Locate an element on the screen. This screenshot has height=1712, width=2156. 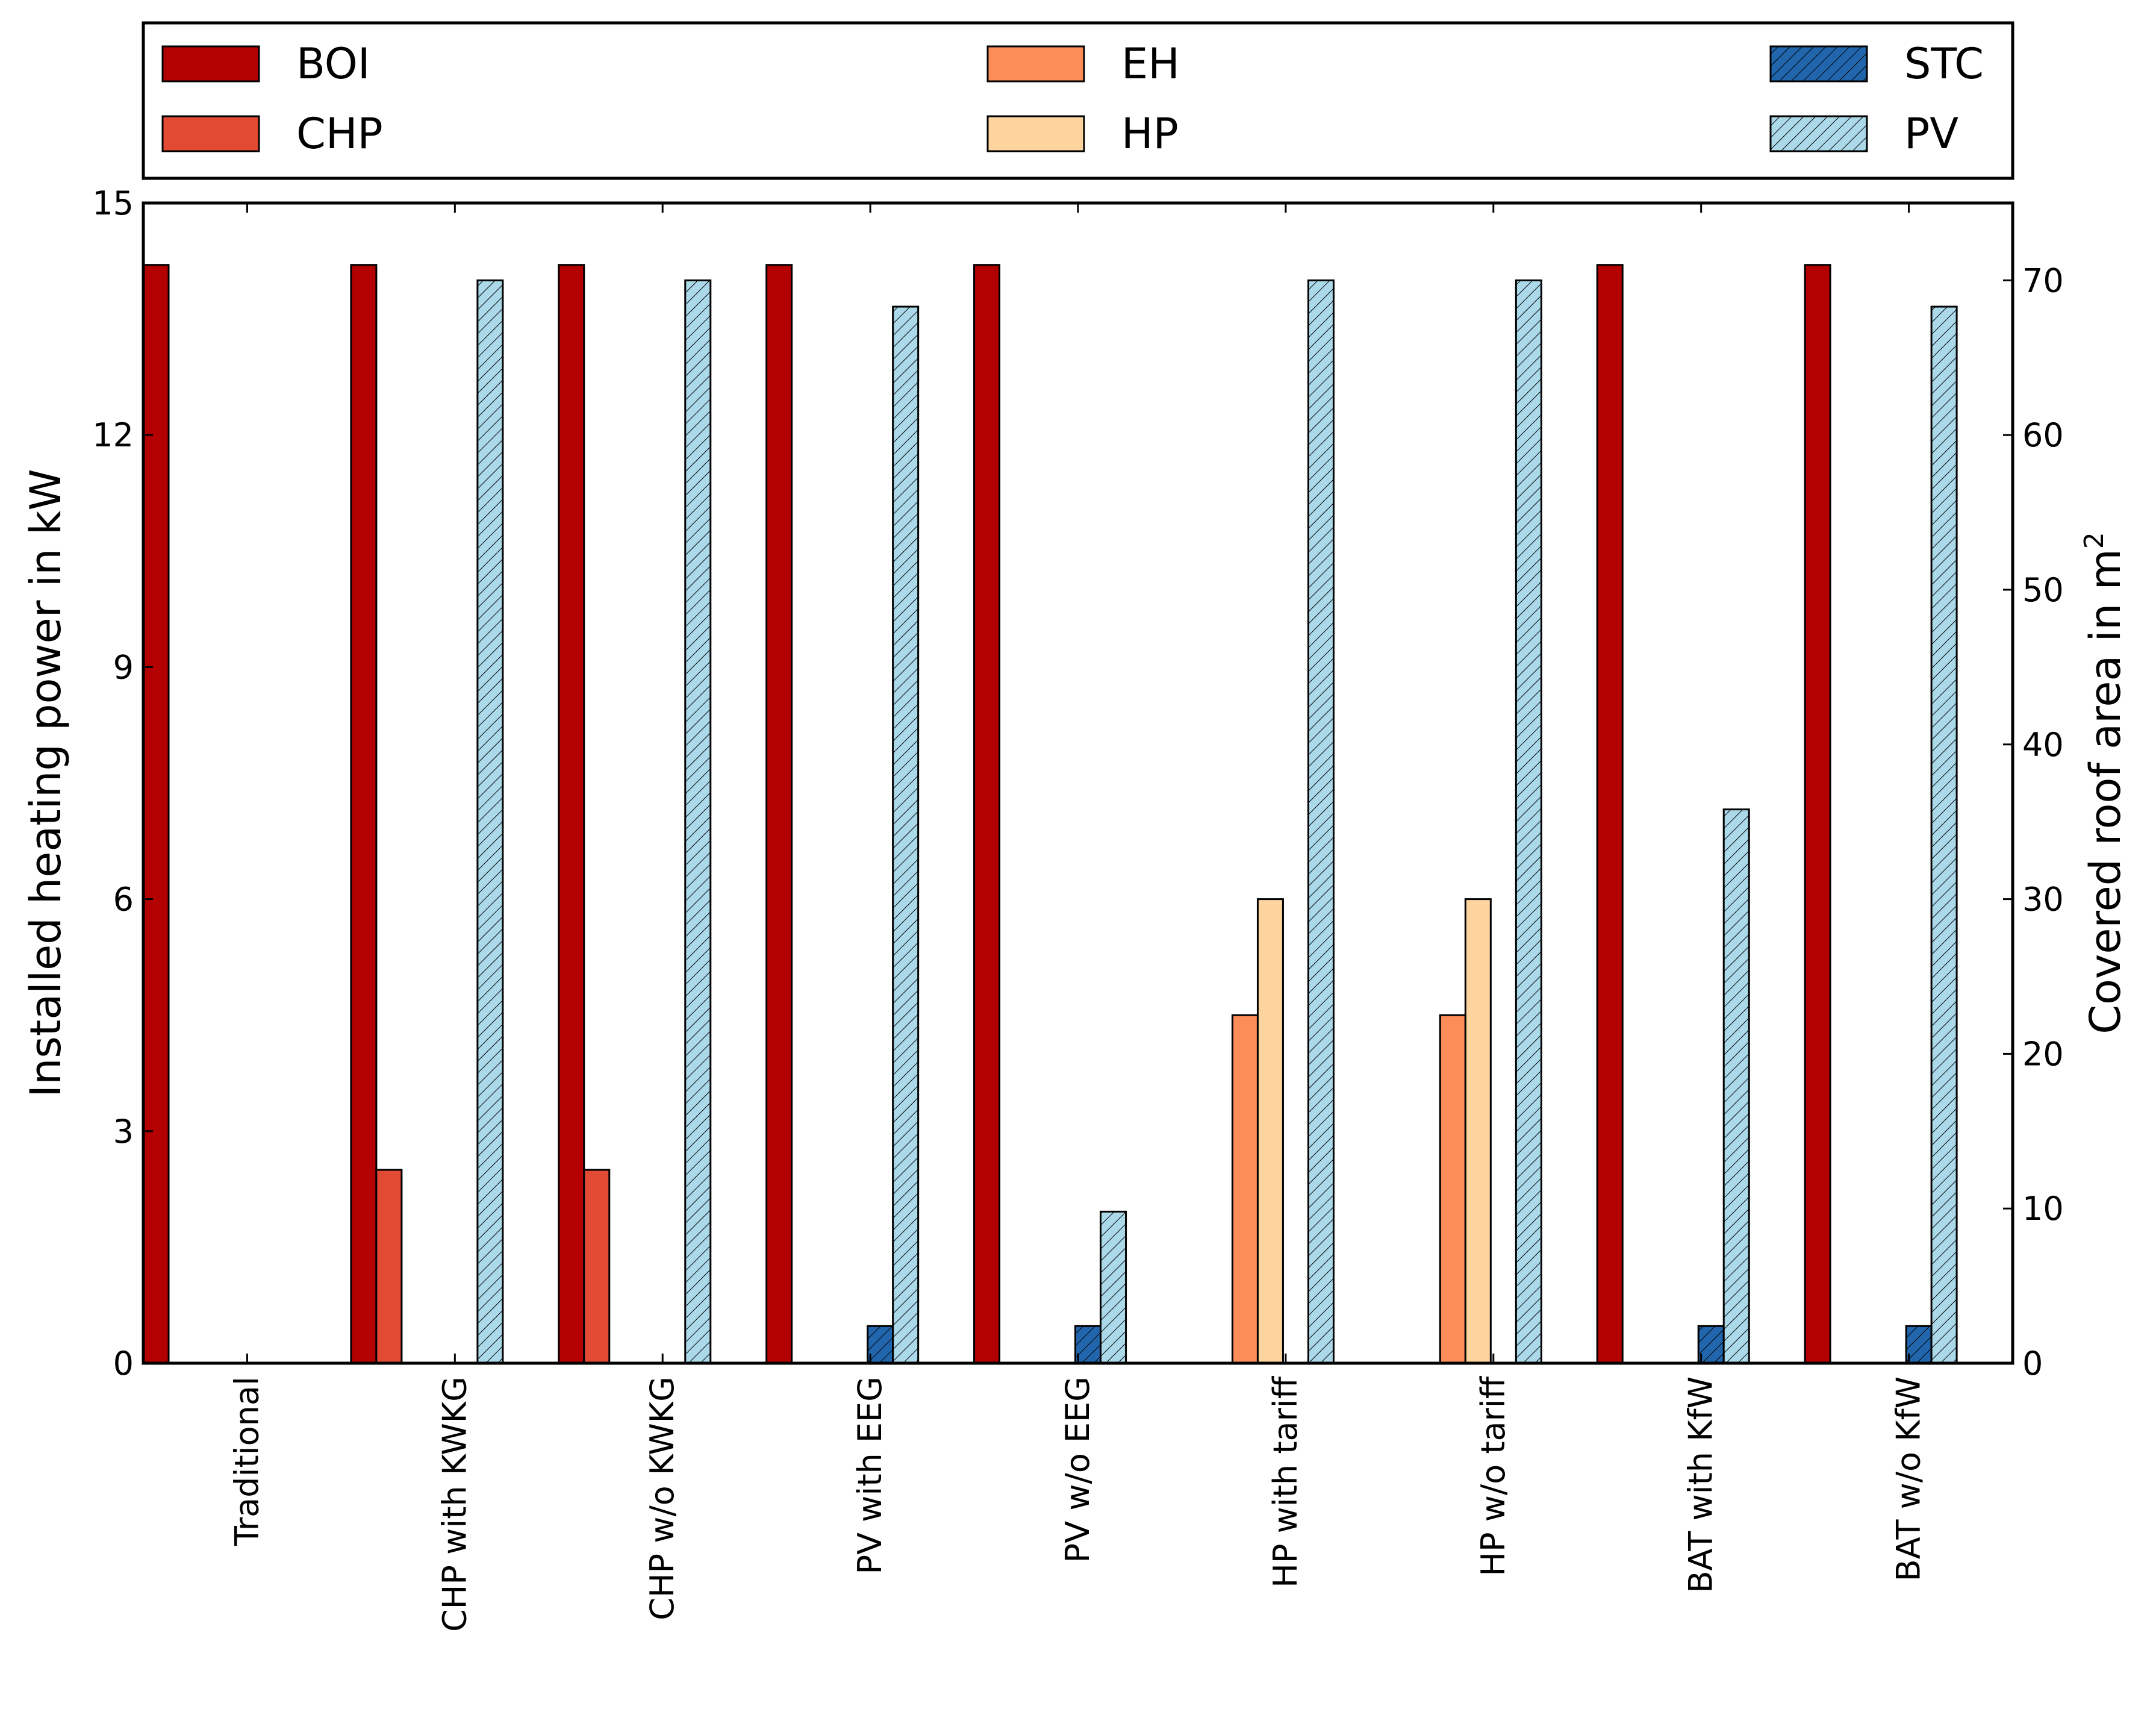
bar-boi-chp-w-o-kwkg is located at coordinates (571, 814).